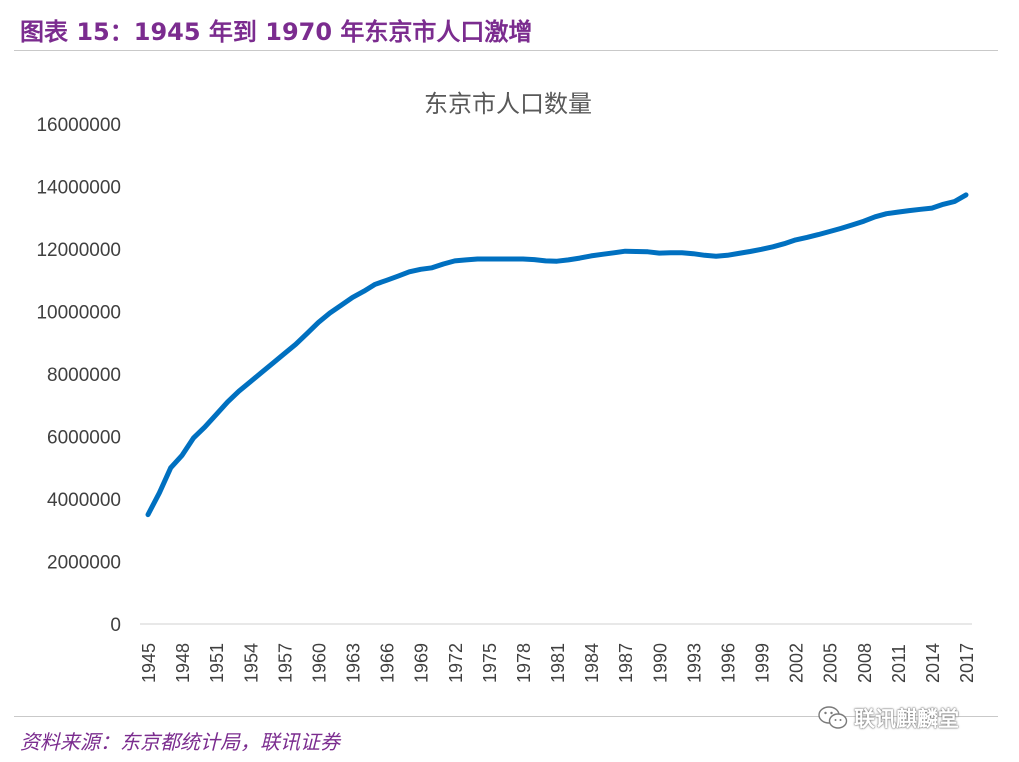  I want to click on x-tick-label: 1966, so click(388, 663).